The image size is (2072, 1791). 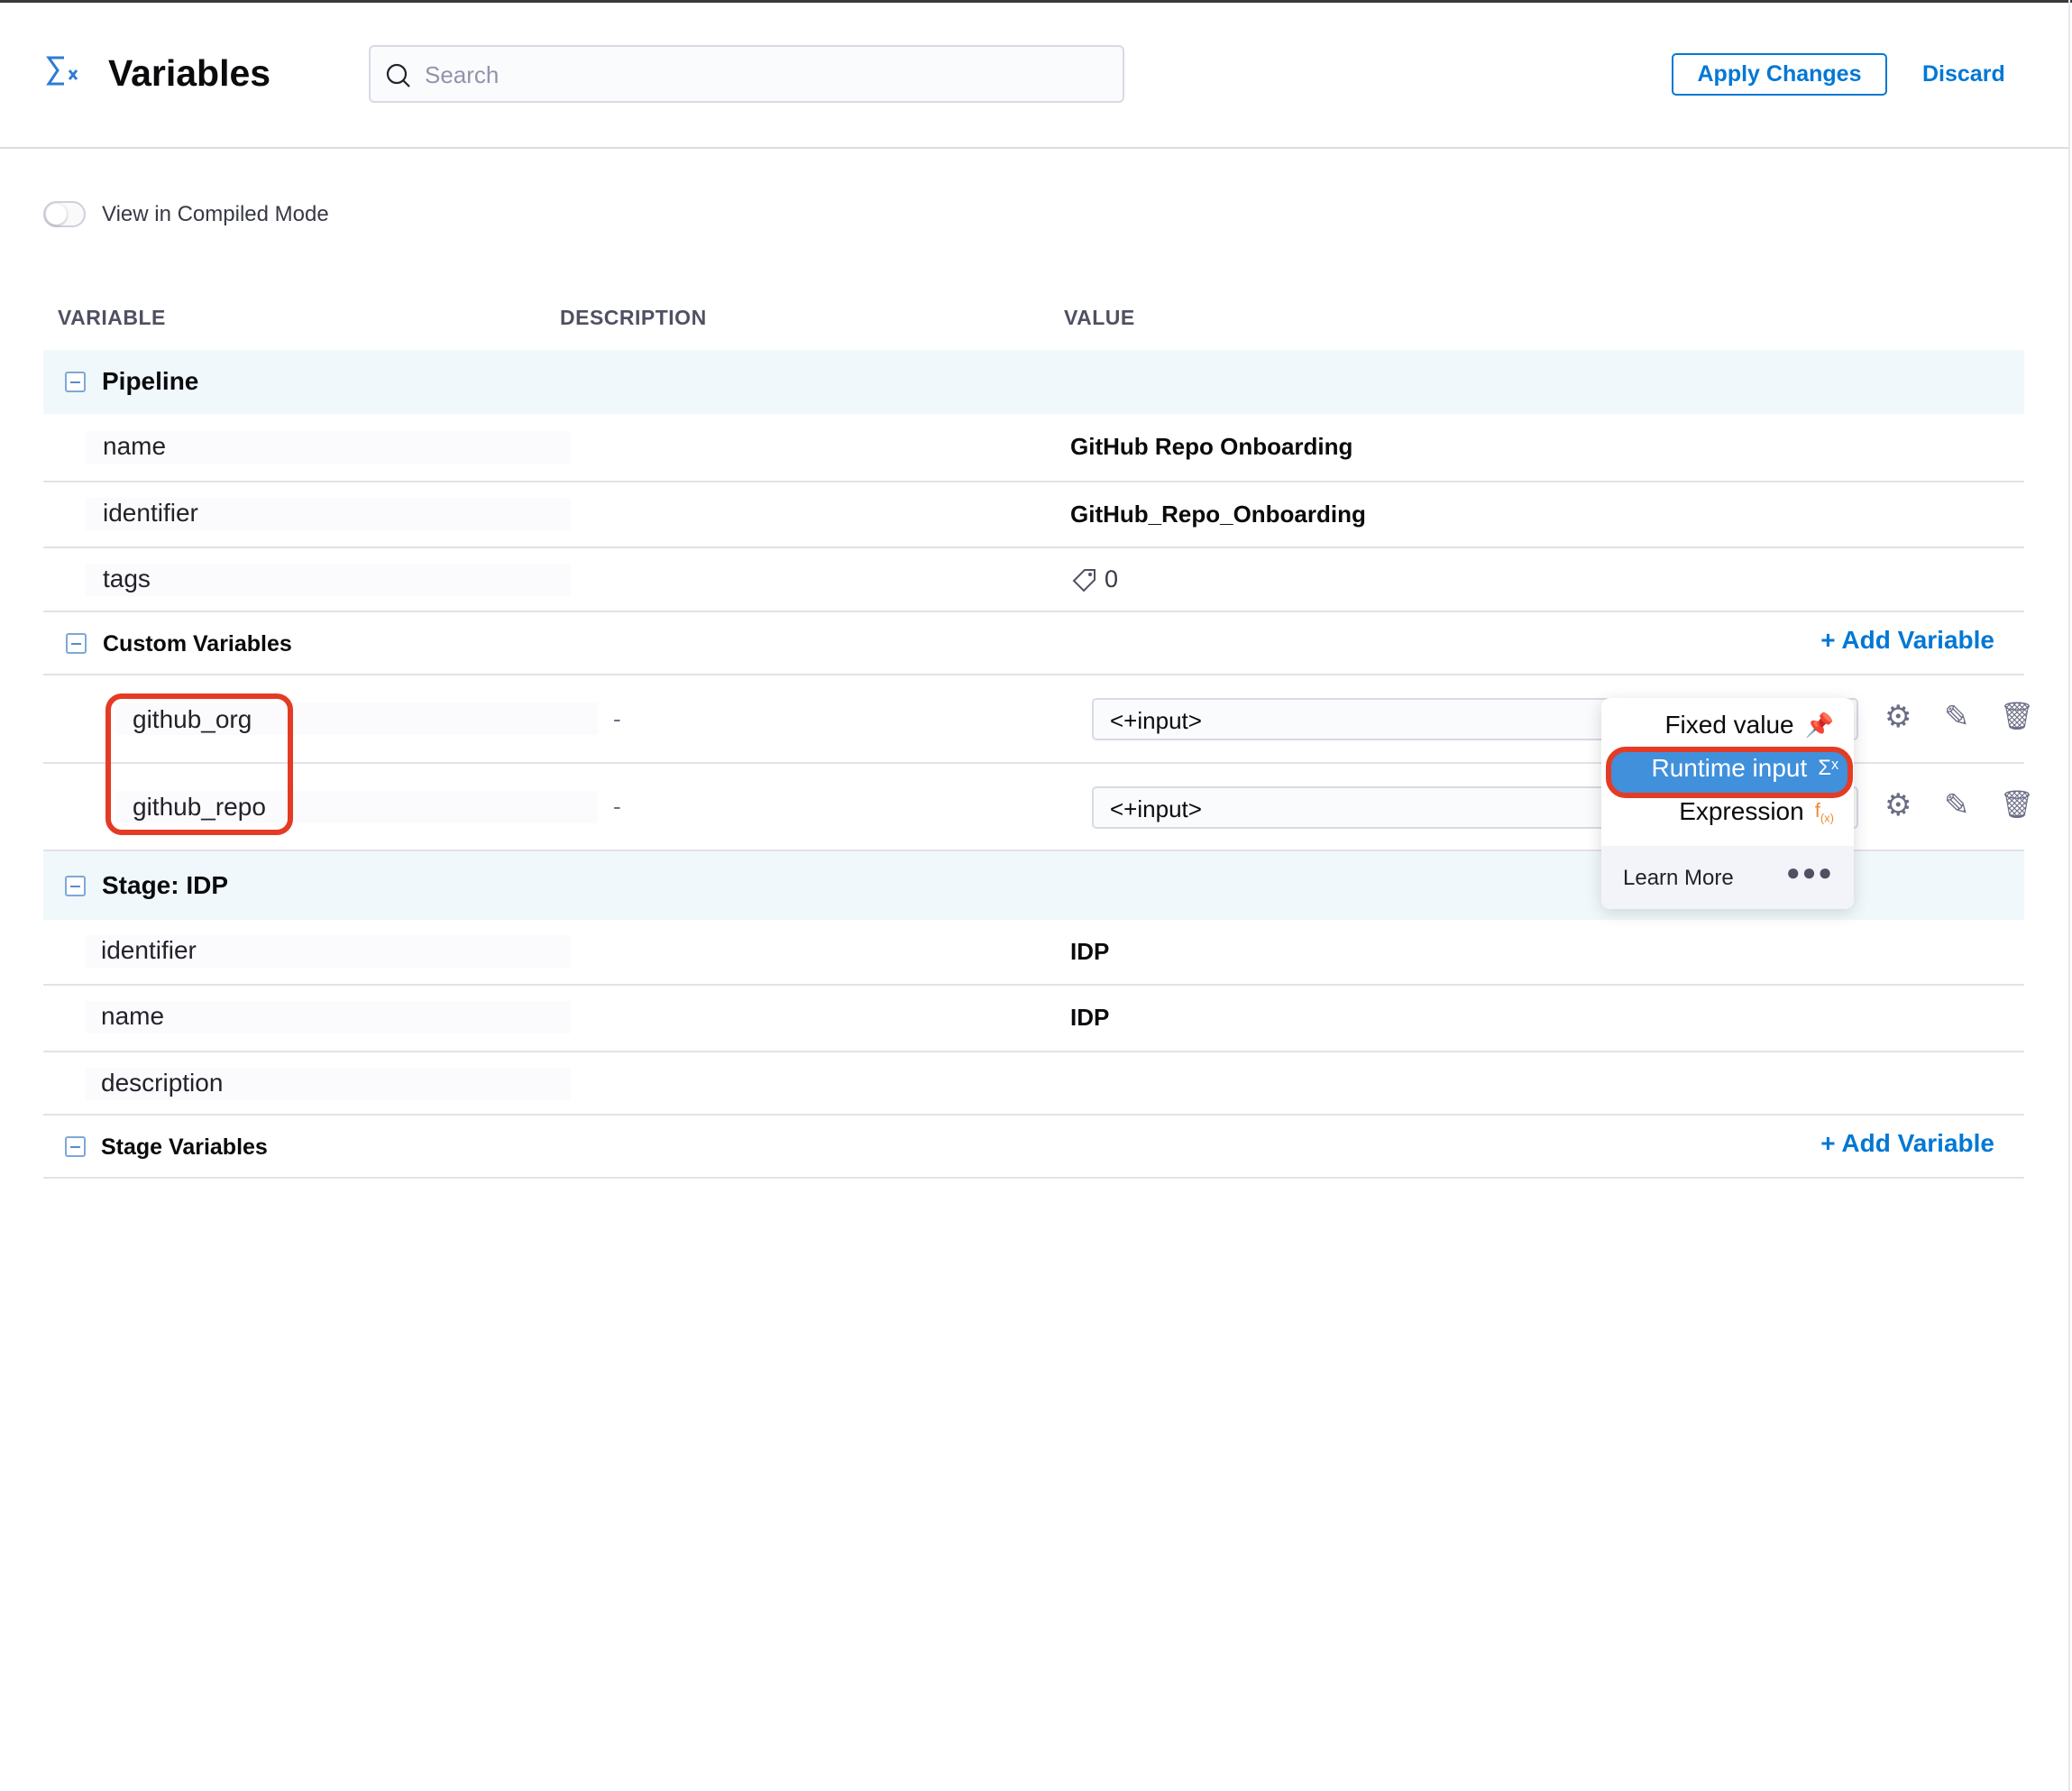 What do you see at coordinates (62, 71) in the screenshot?
I see `variables-sigma-icon` at bounding box center [62, 71].